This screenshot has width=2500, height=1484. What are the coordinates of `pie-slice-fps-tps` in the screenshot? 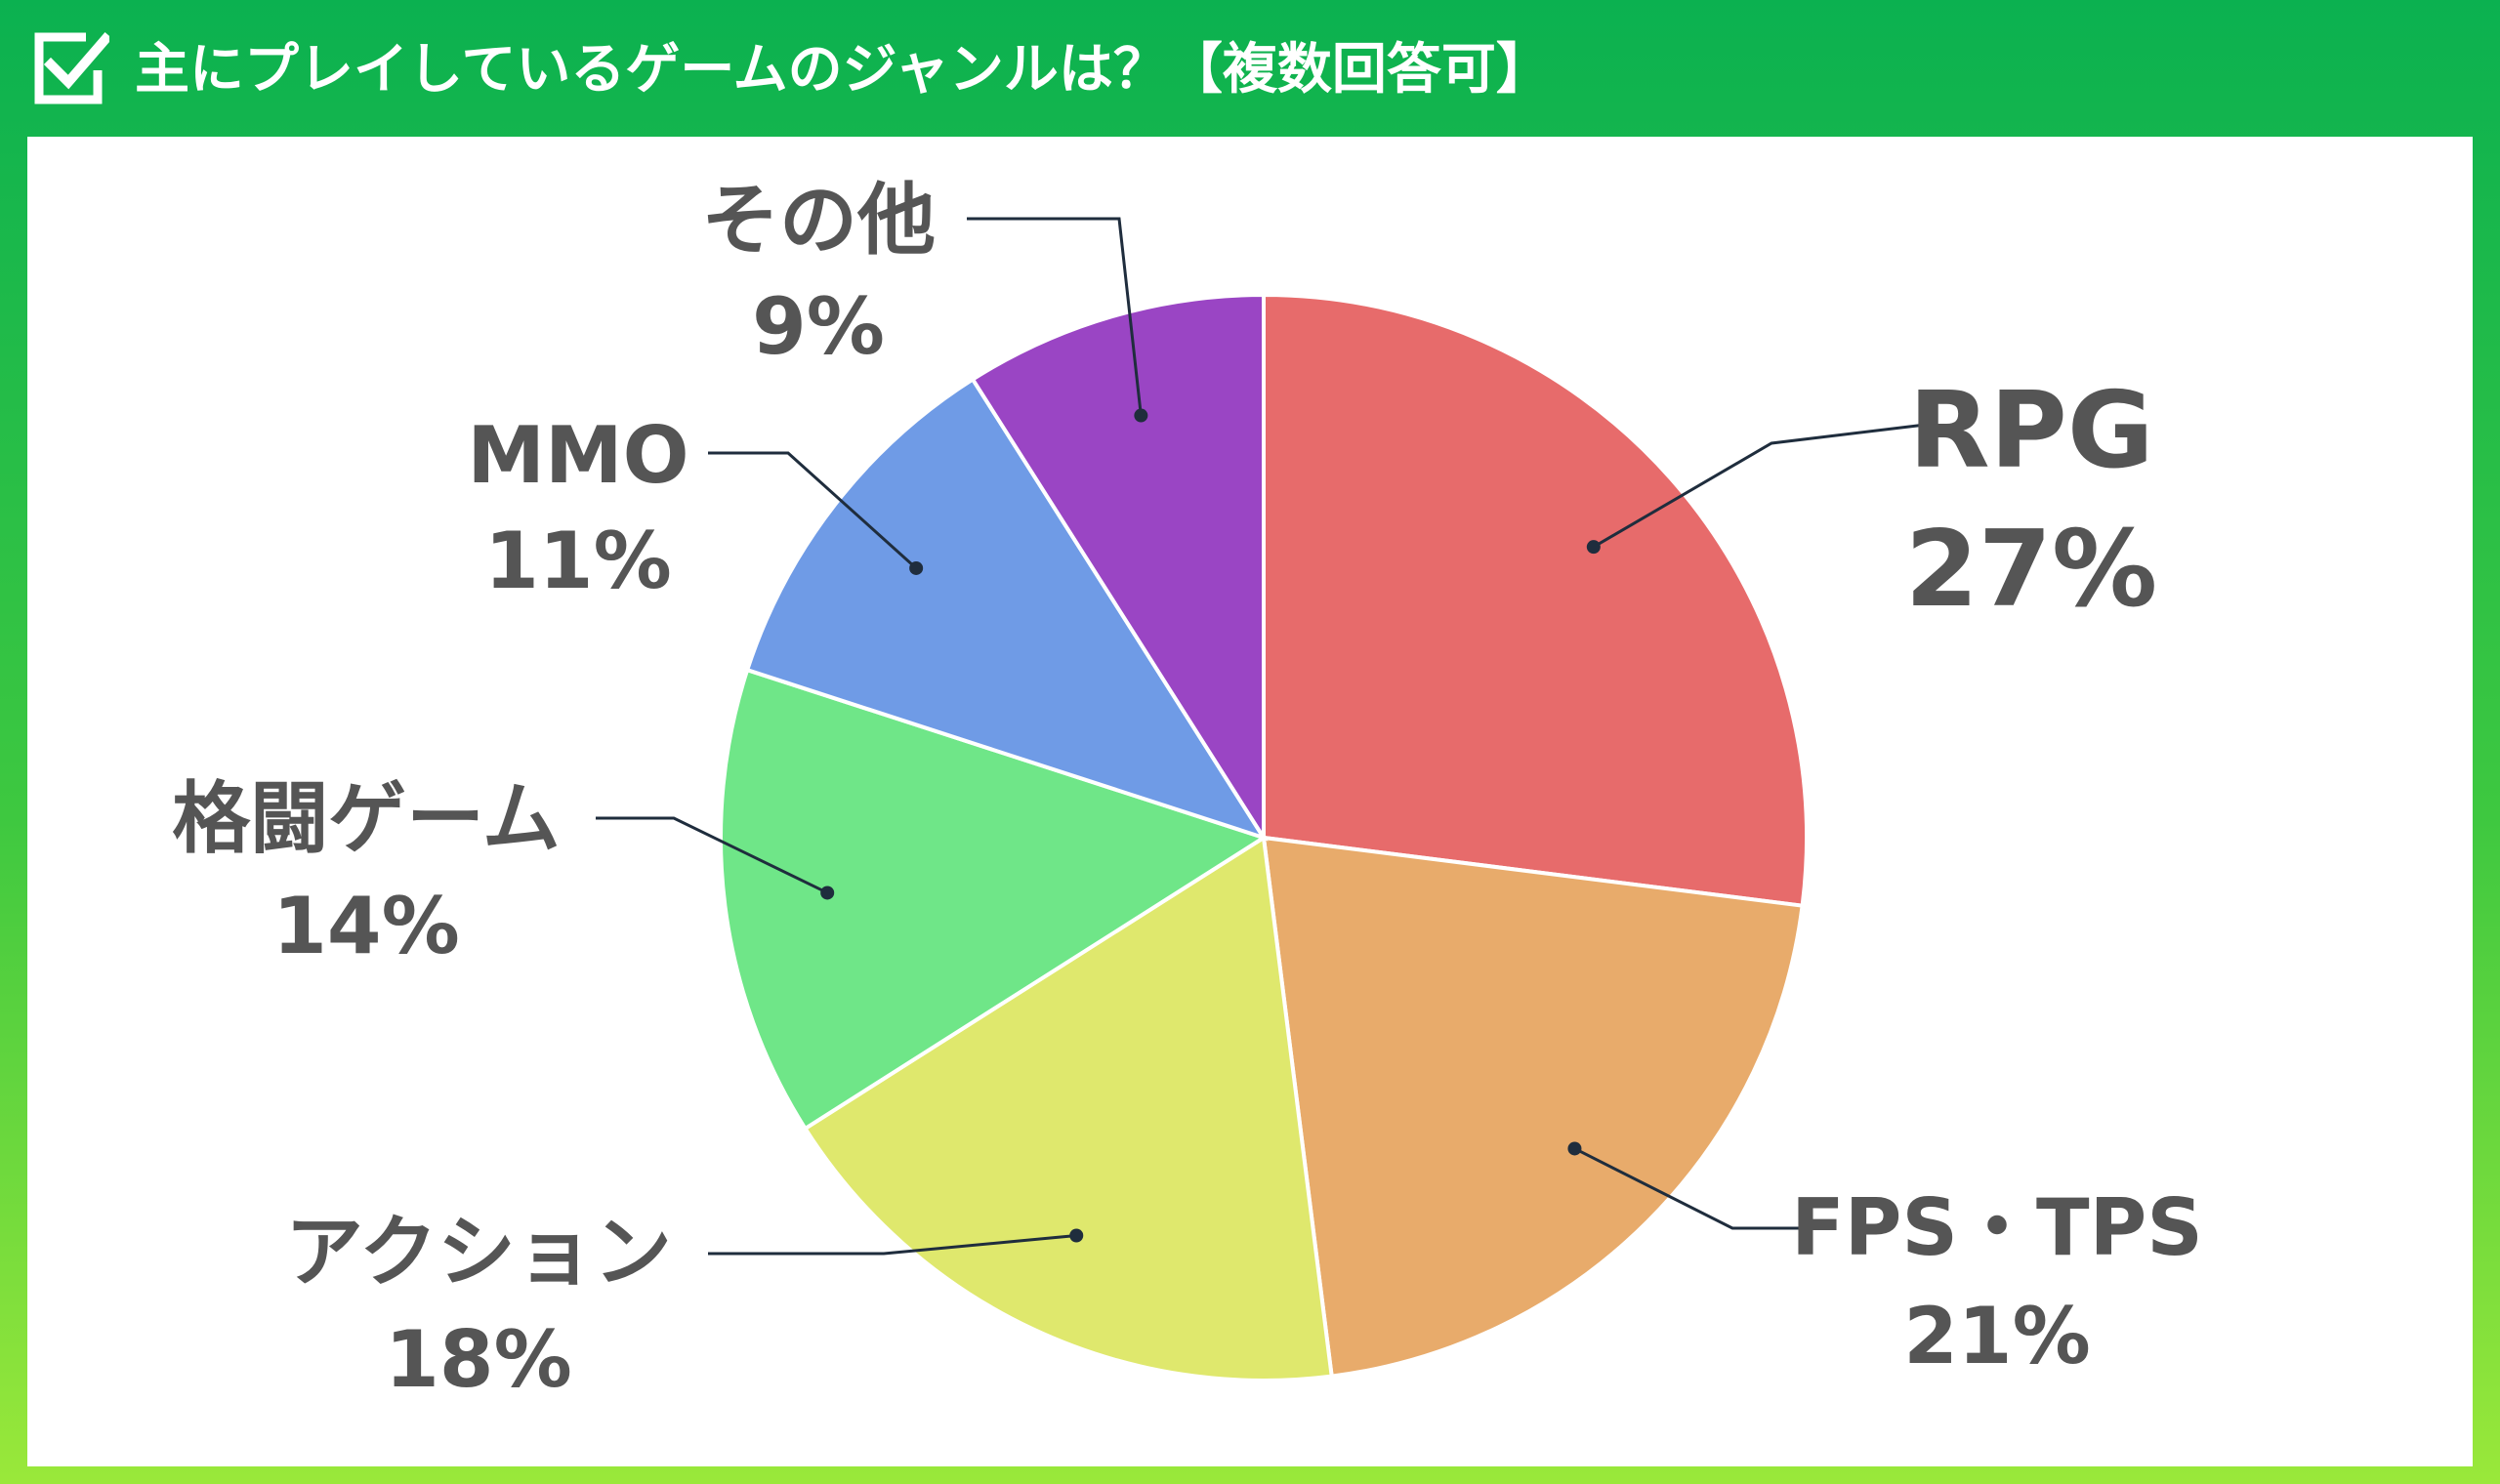 It's located at (1533, 1107).